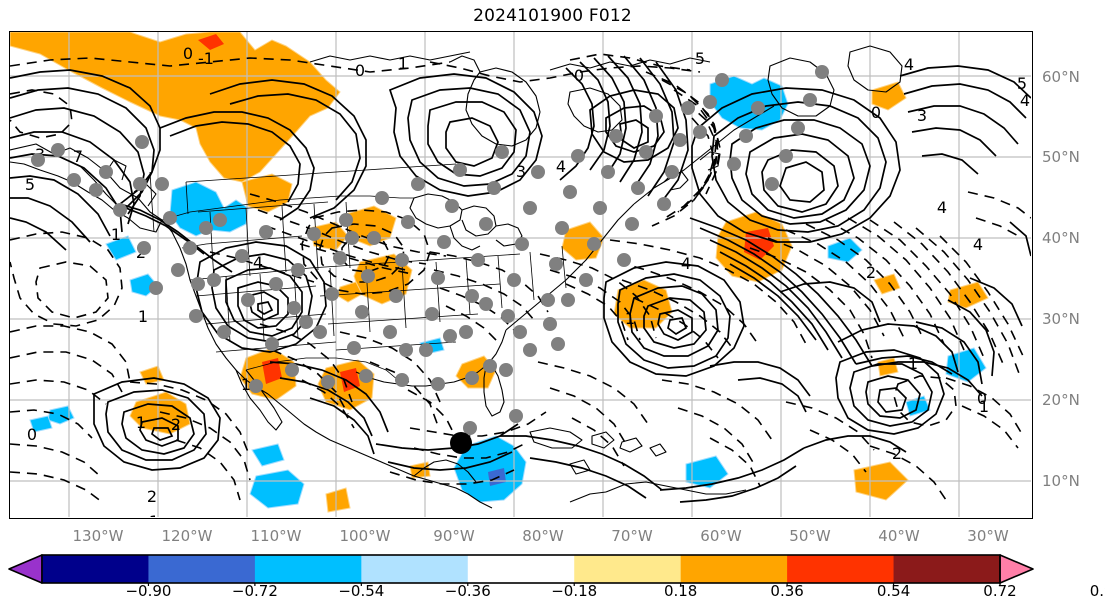 The image size is (1105, 615). What do you see at coordinates (160, 413) in the screenshot?
I see `anomaly-patch-pacific-orange` at bounding box center [160, 413].